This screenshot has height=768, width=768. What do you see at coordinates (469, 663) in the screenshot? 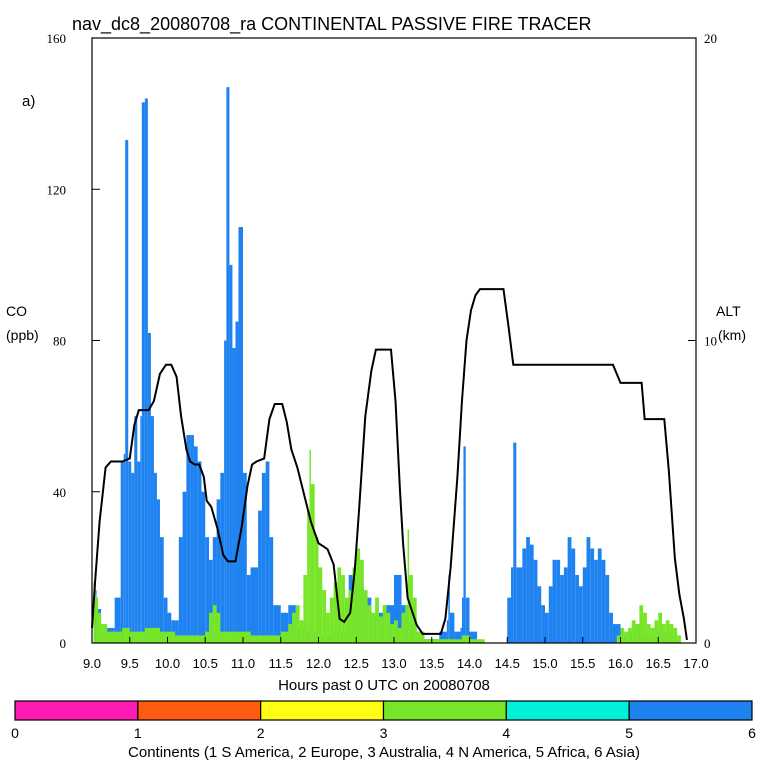
I see `x-tick-label-10: 14.0` at bounding box center [469, 663].